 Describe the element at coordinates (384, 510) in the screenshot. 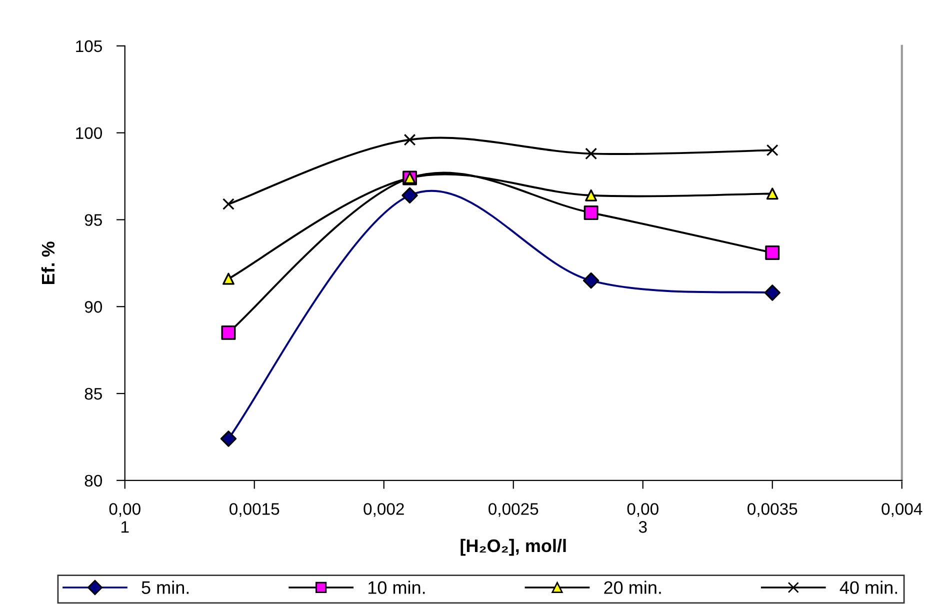

I see `x-tick-label: 0,002` at that location.